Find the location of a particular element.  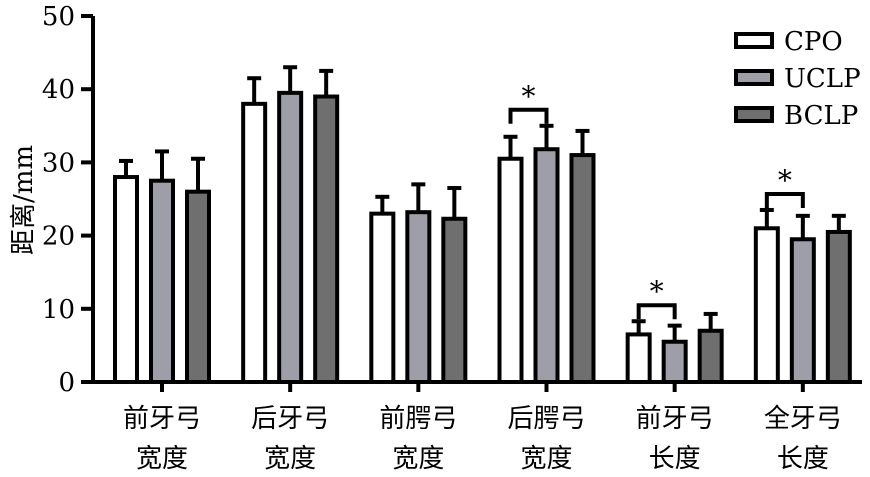

legend-label: CPO is located at coordinates (813, 42).